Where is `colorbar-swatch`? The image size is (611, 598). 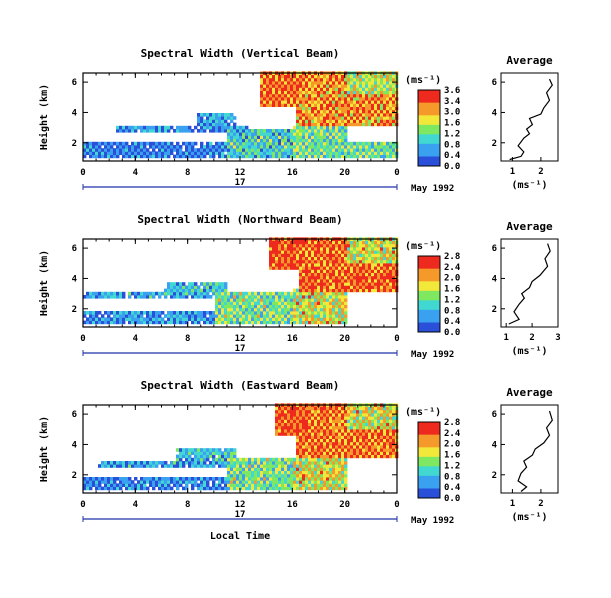 colorbar-swatch is located at coordinates (429, 430).